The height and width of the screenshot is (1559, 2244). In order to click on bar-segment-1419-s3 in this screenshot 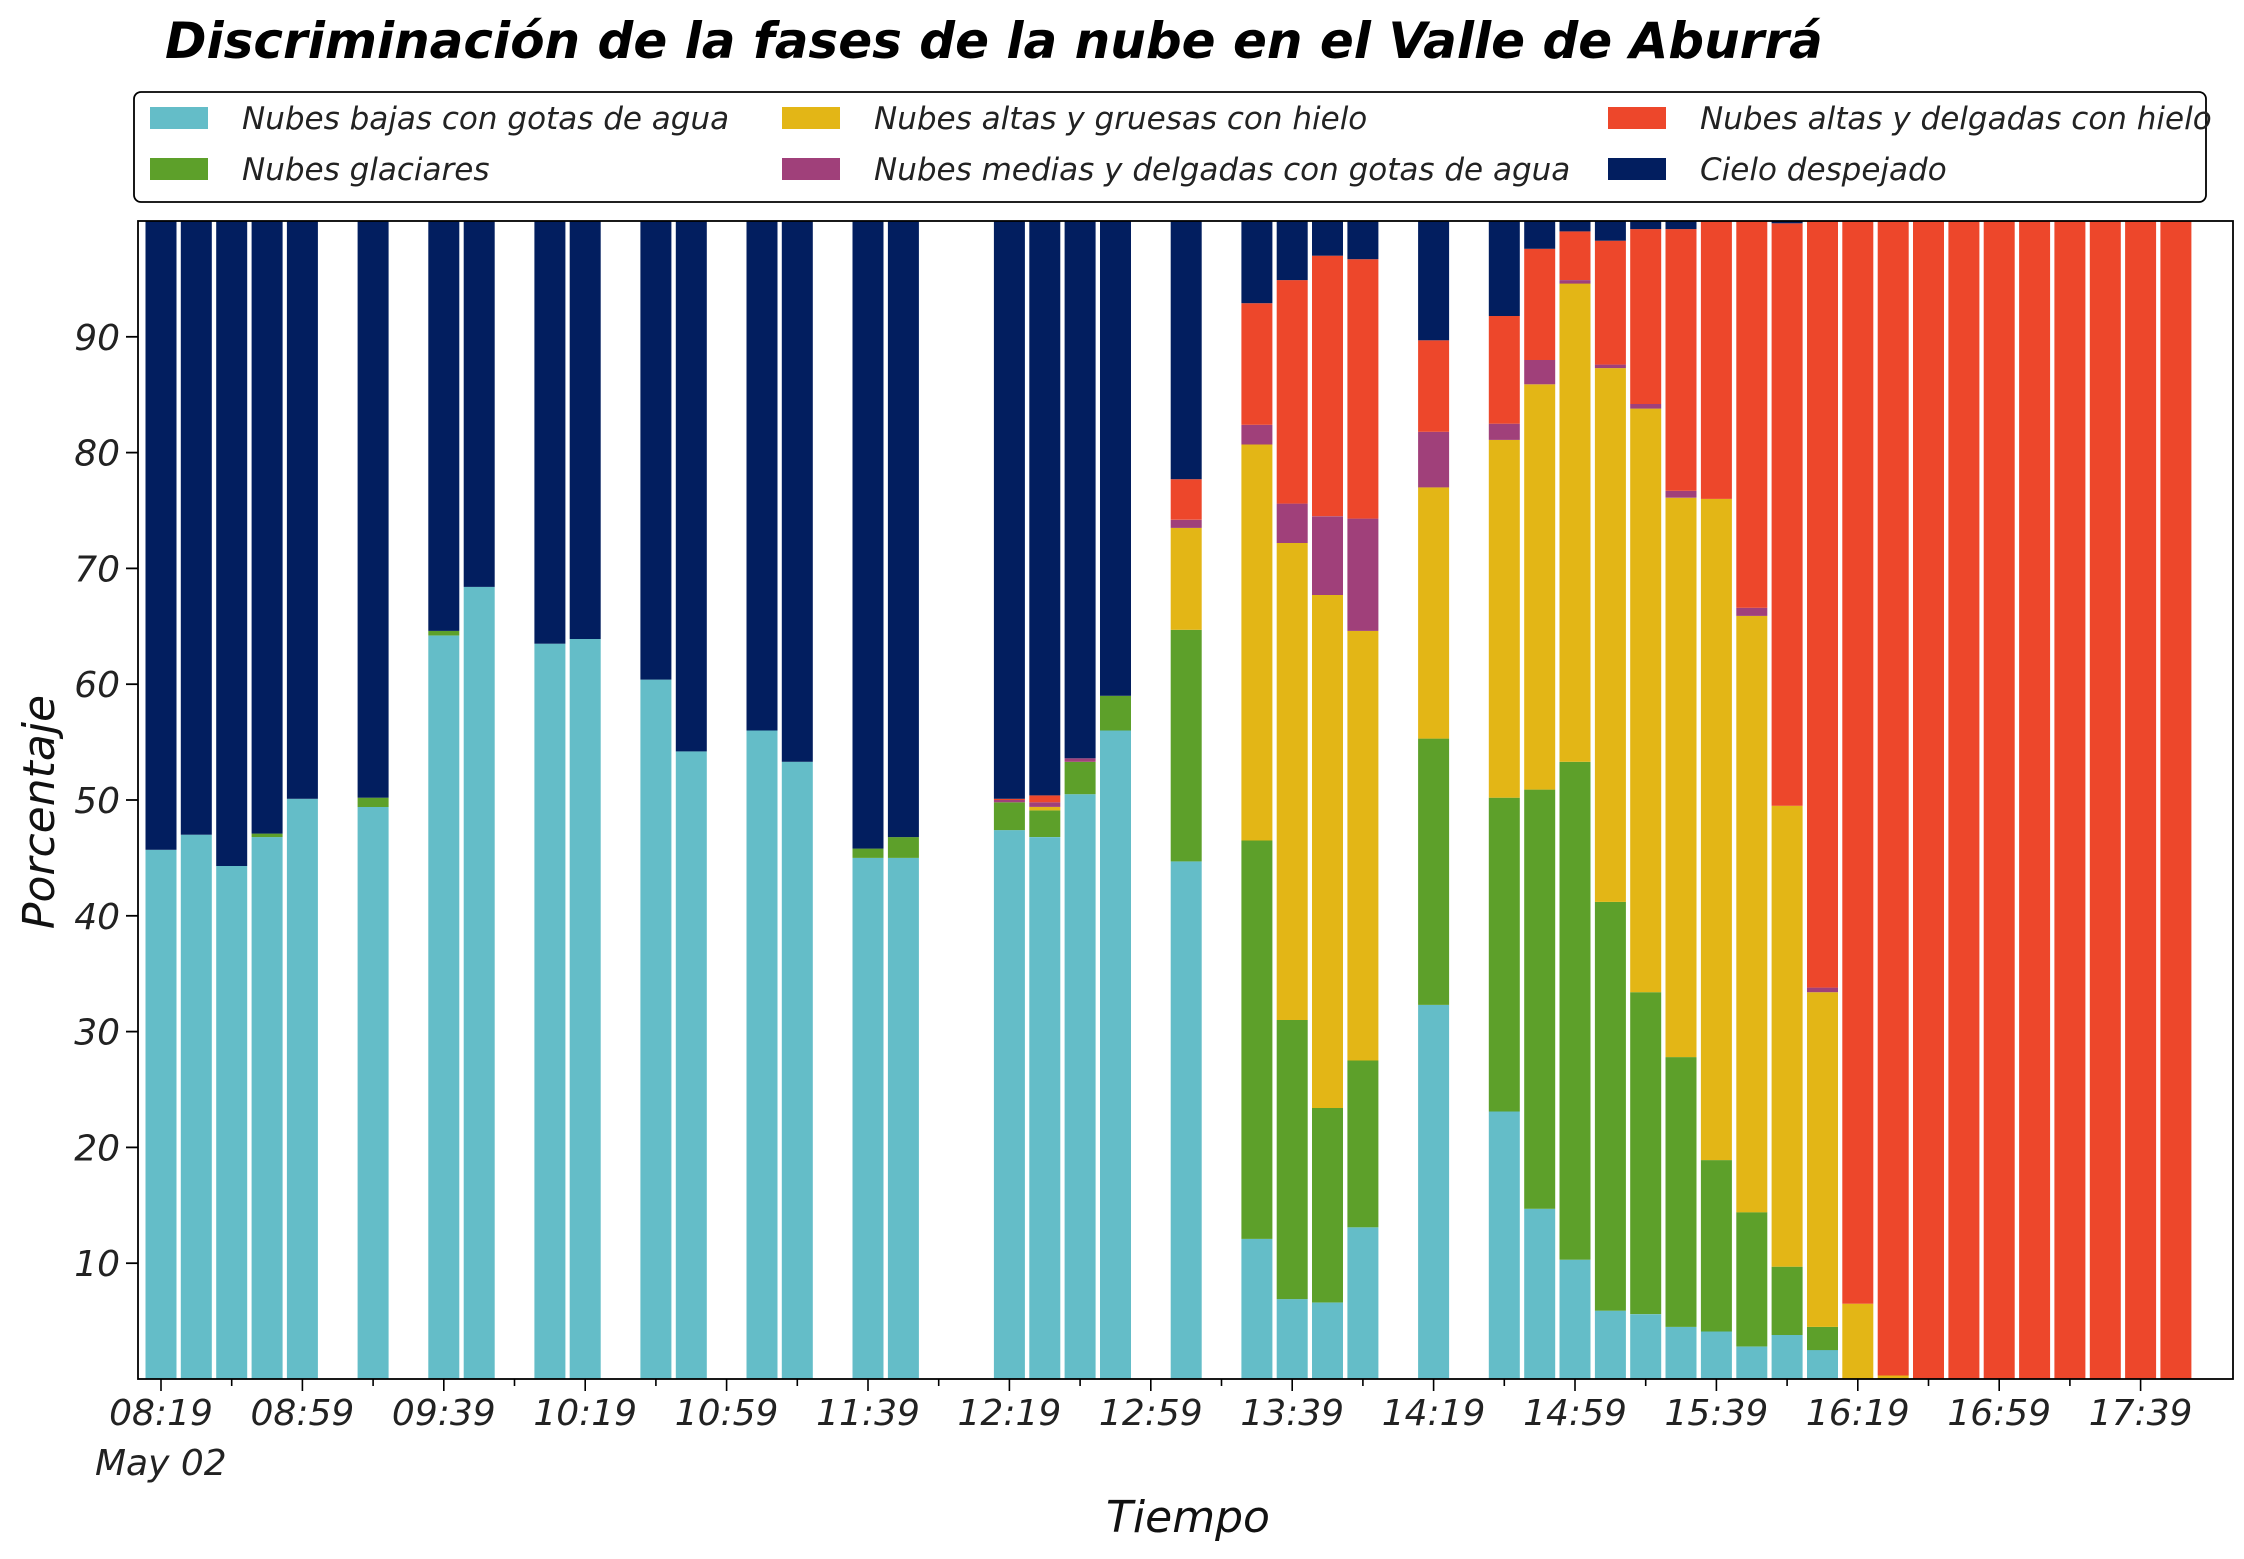, I will do `click(1434, 459)`.